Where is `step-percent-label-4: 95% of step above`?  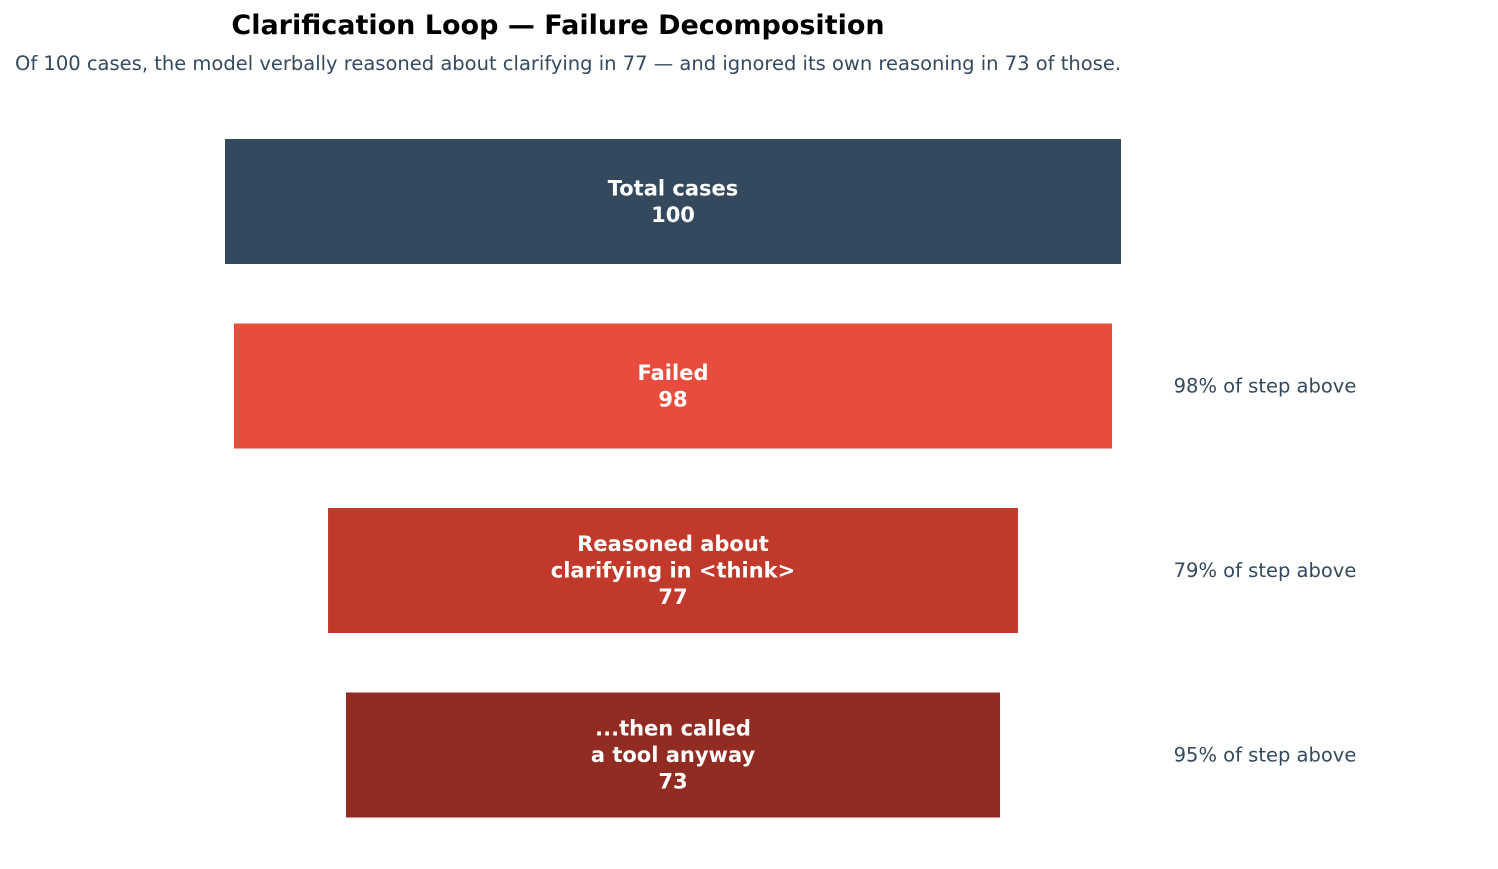 step-percent-label-4: 95% of step above is located at coordinates (1265, 755).